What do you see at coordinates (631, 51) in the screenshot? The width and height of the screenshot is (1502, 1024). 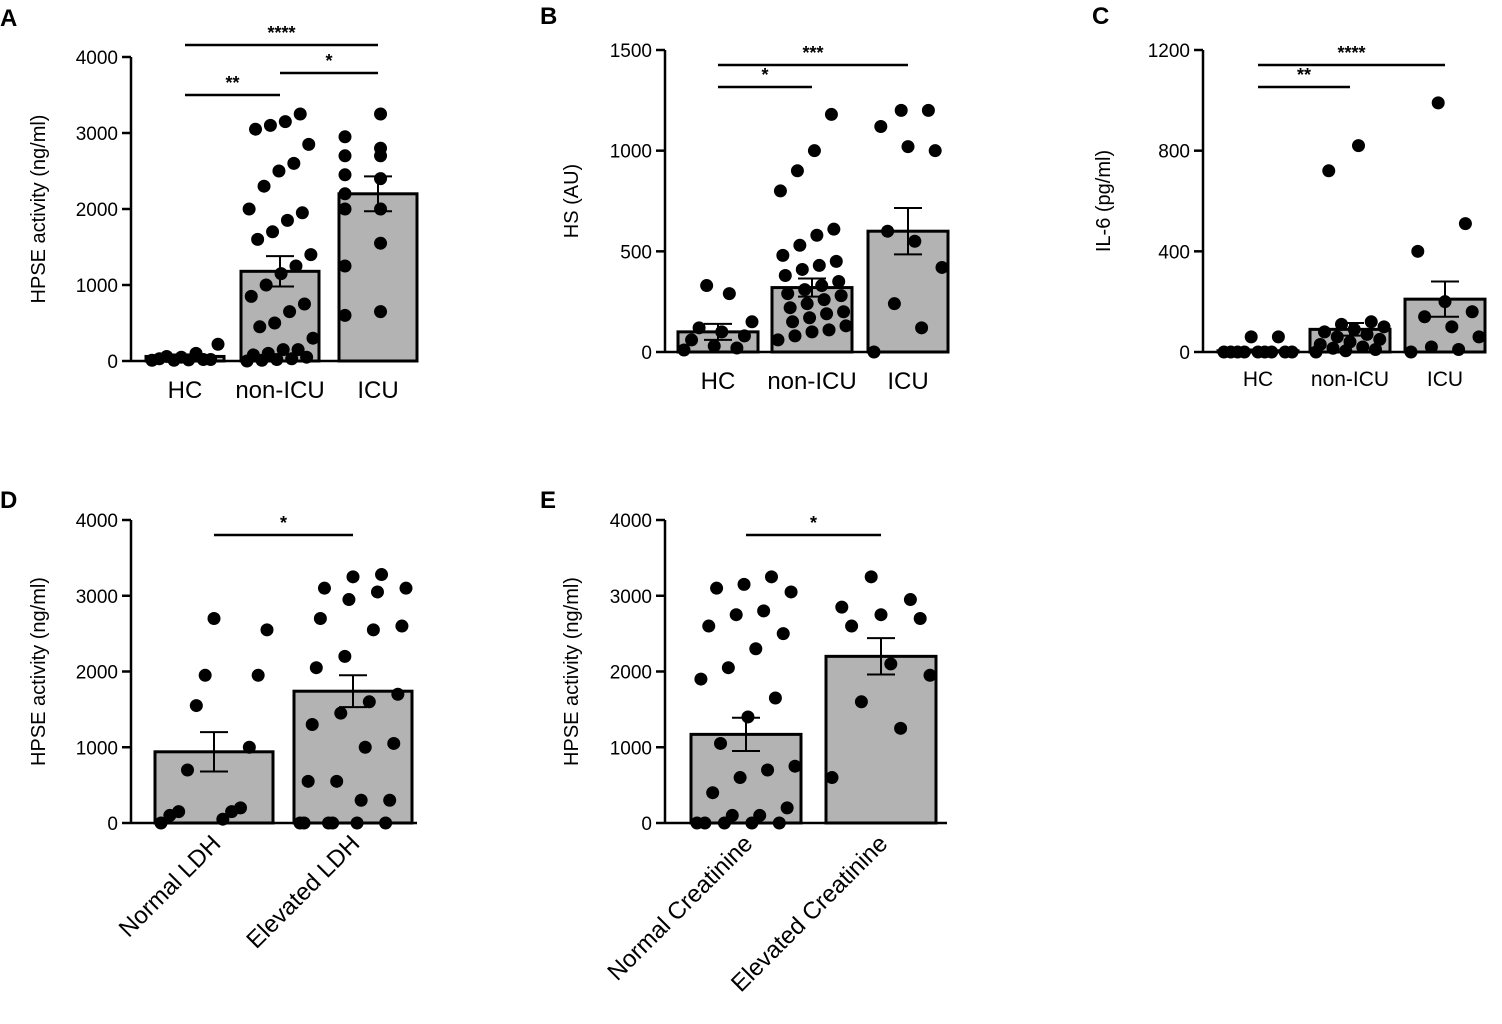 I see `y-tick-label: 1500` at bounding box center [631, 51].